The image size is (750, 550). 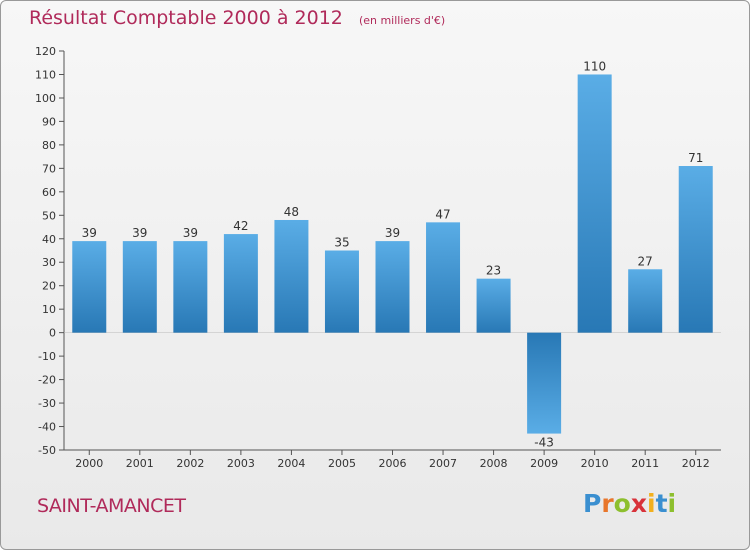 I want to click on y-tick-label: -30, so click(x=47, y=403).